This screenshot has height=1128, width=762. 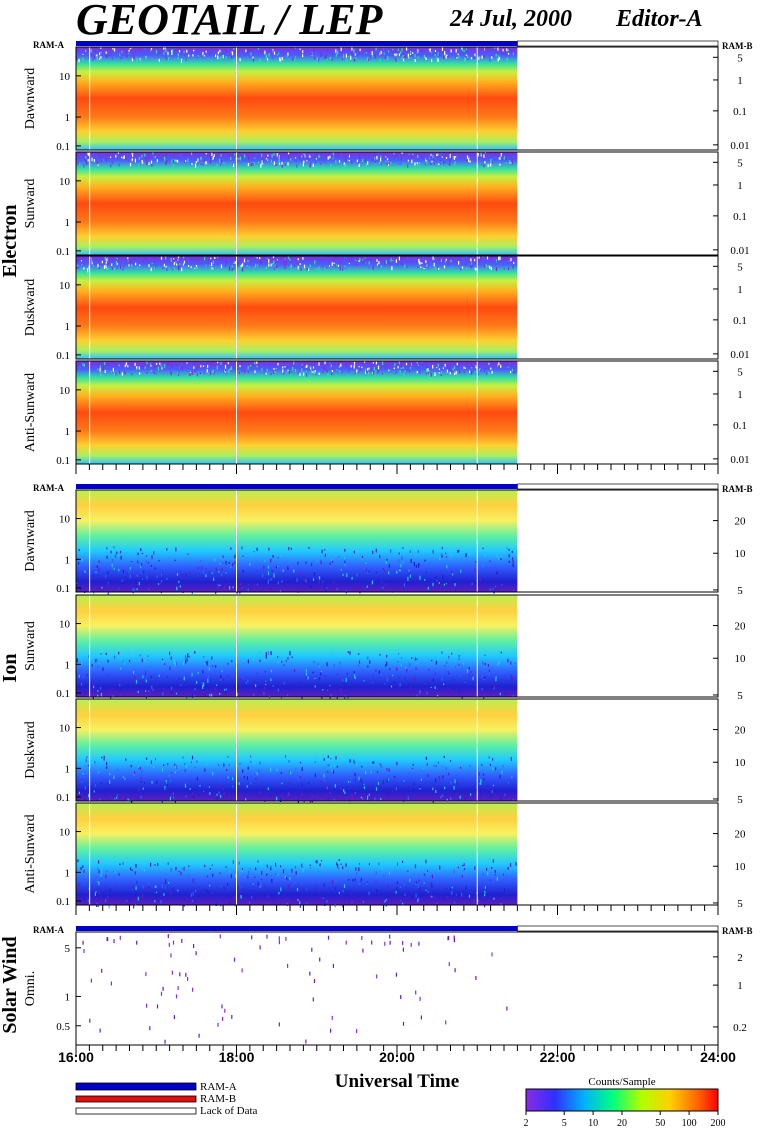 I want to click on spectrogram-texture, so click(x=295, y=264).